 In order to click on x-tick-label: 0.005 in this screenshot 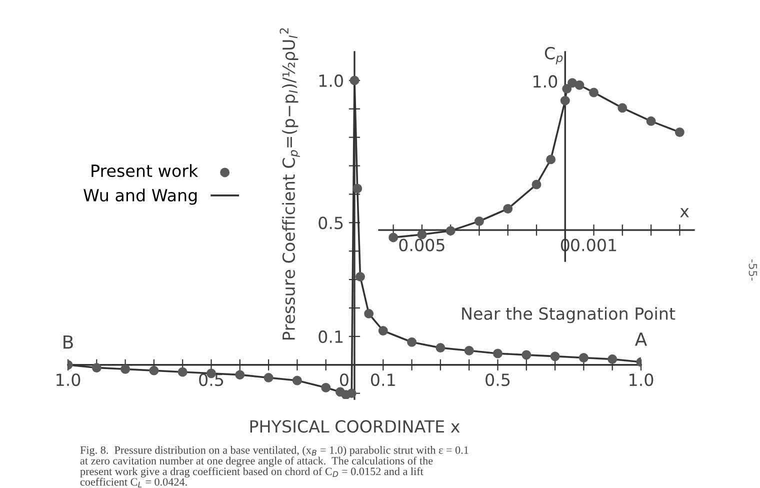, I will do `click(421, 245)`.